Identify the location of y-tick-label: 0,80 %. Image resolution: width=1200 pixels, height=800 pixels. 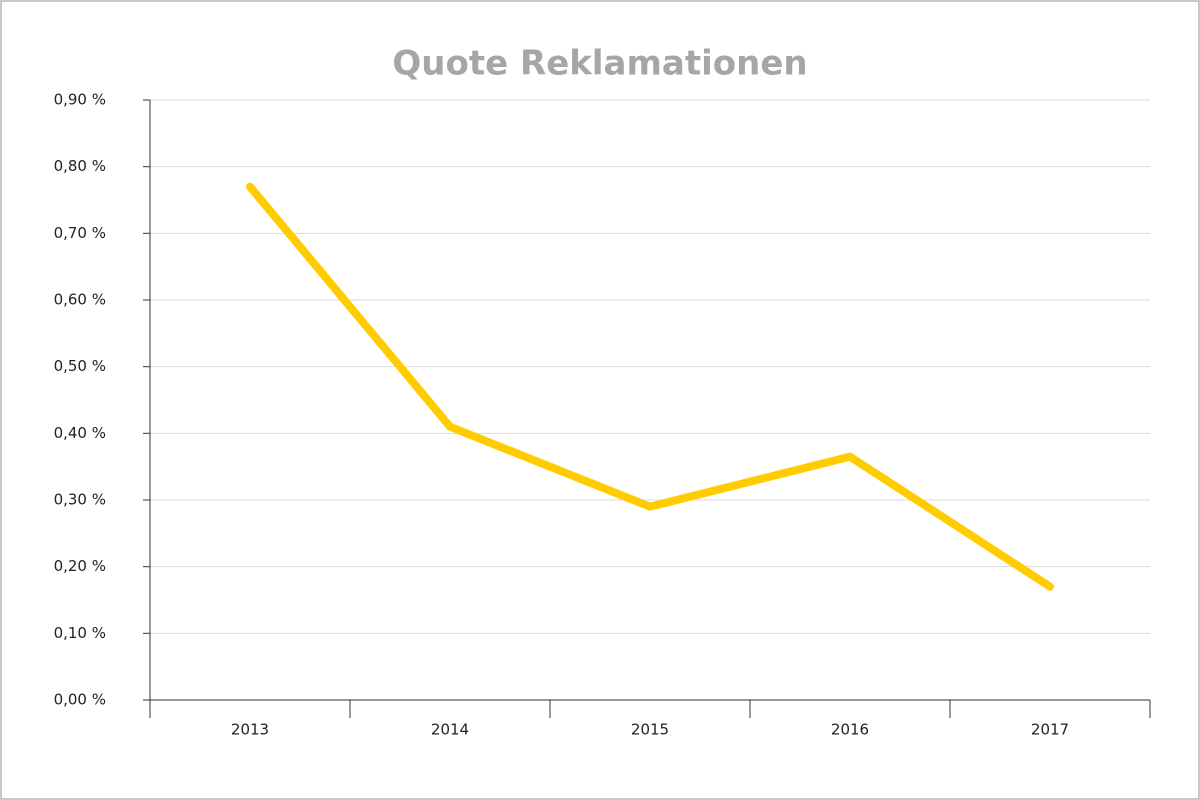
(80, 166).